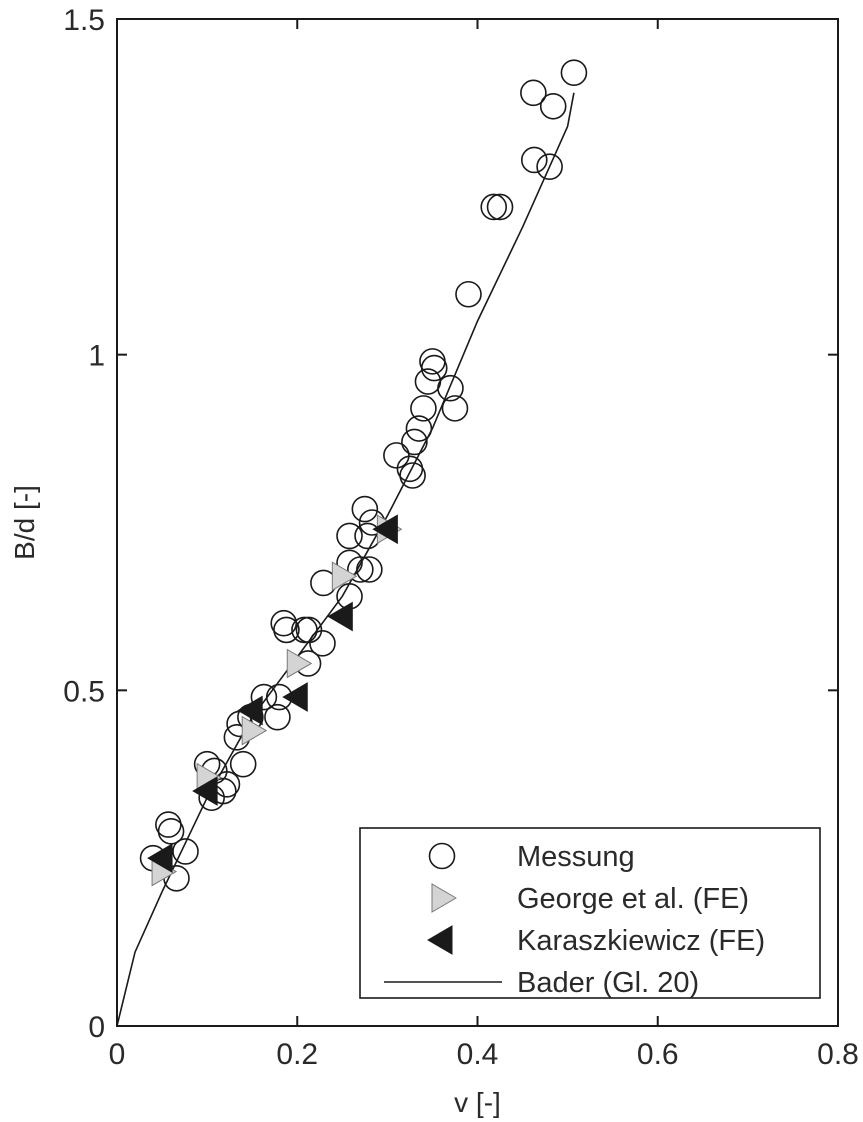  Describe the element at coordinates (838, 1054) in the screenshot. I see `x-tick-label: 0.8` at that location.